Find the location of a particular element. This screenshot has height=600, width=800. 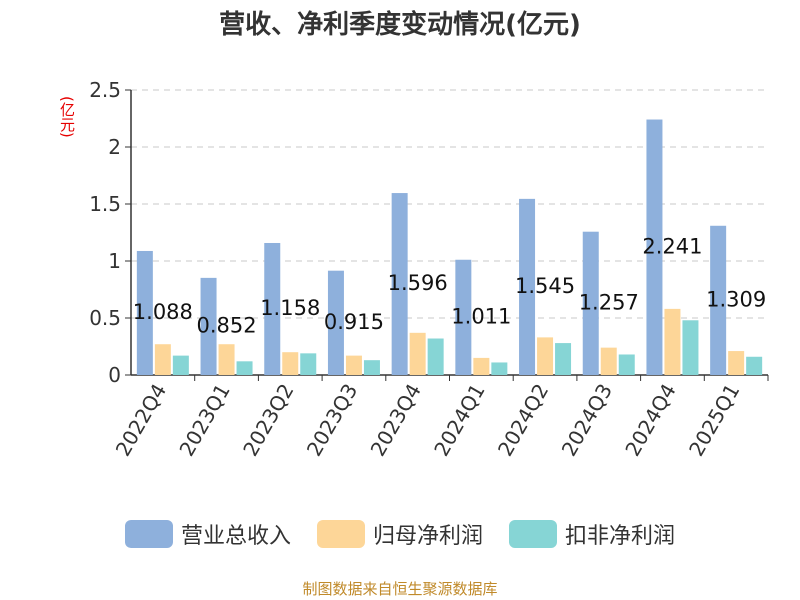

y-axis-unit-label: (亿元) is located at coordinates (67, 117).